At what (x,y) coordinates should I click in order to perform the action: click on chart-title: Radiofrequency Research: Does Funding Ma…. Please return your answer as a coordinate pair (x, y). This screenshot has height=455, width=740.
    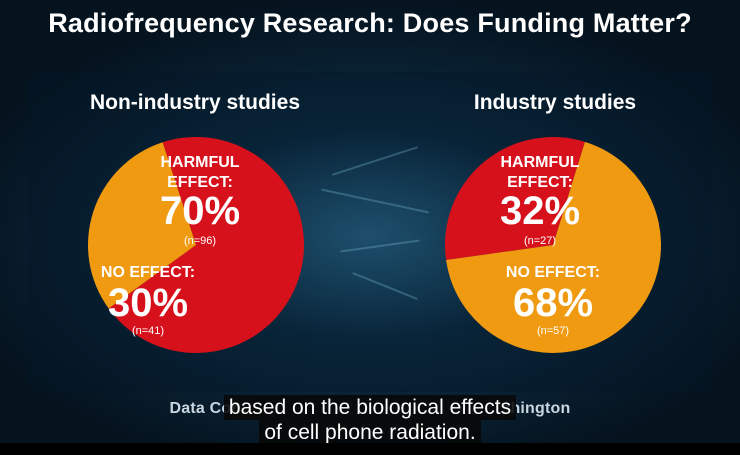
    Looking at the image, I should click on (370, 23).